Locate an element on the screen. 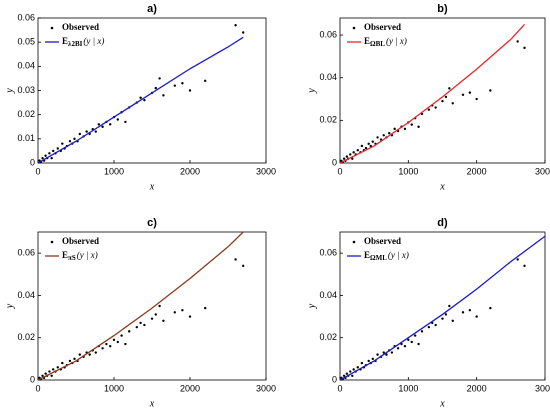 This screenshot has height=412, width=550. axes-box is located at coordinates (442, 306).